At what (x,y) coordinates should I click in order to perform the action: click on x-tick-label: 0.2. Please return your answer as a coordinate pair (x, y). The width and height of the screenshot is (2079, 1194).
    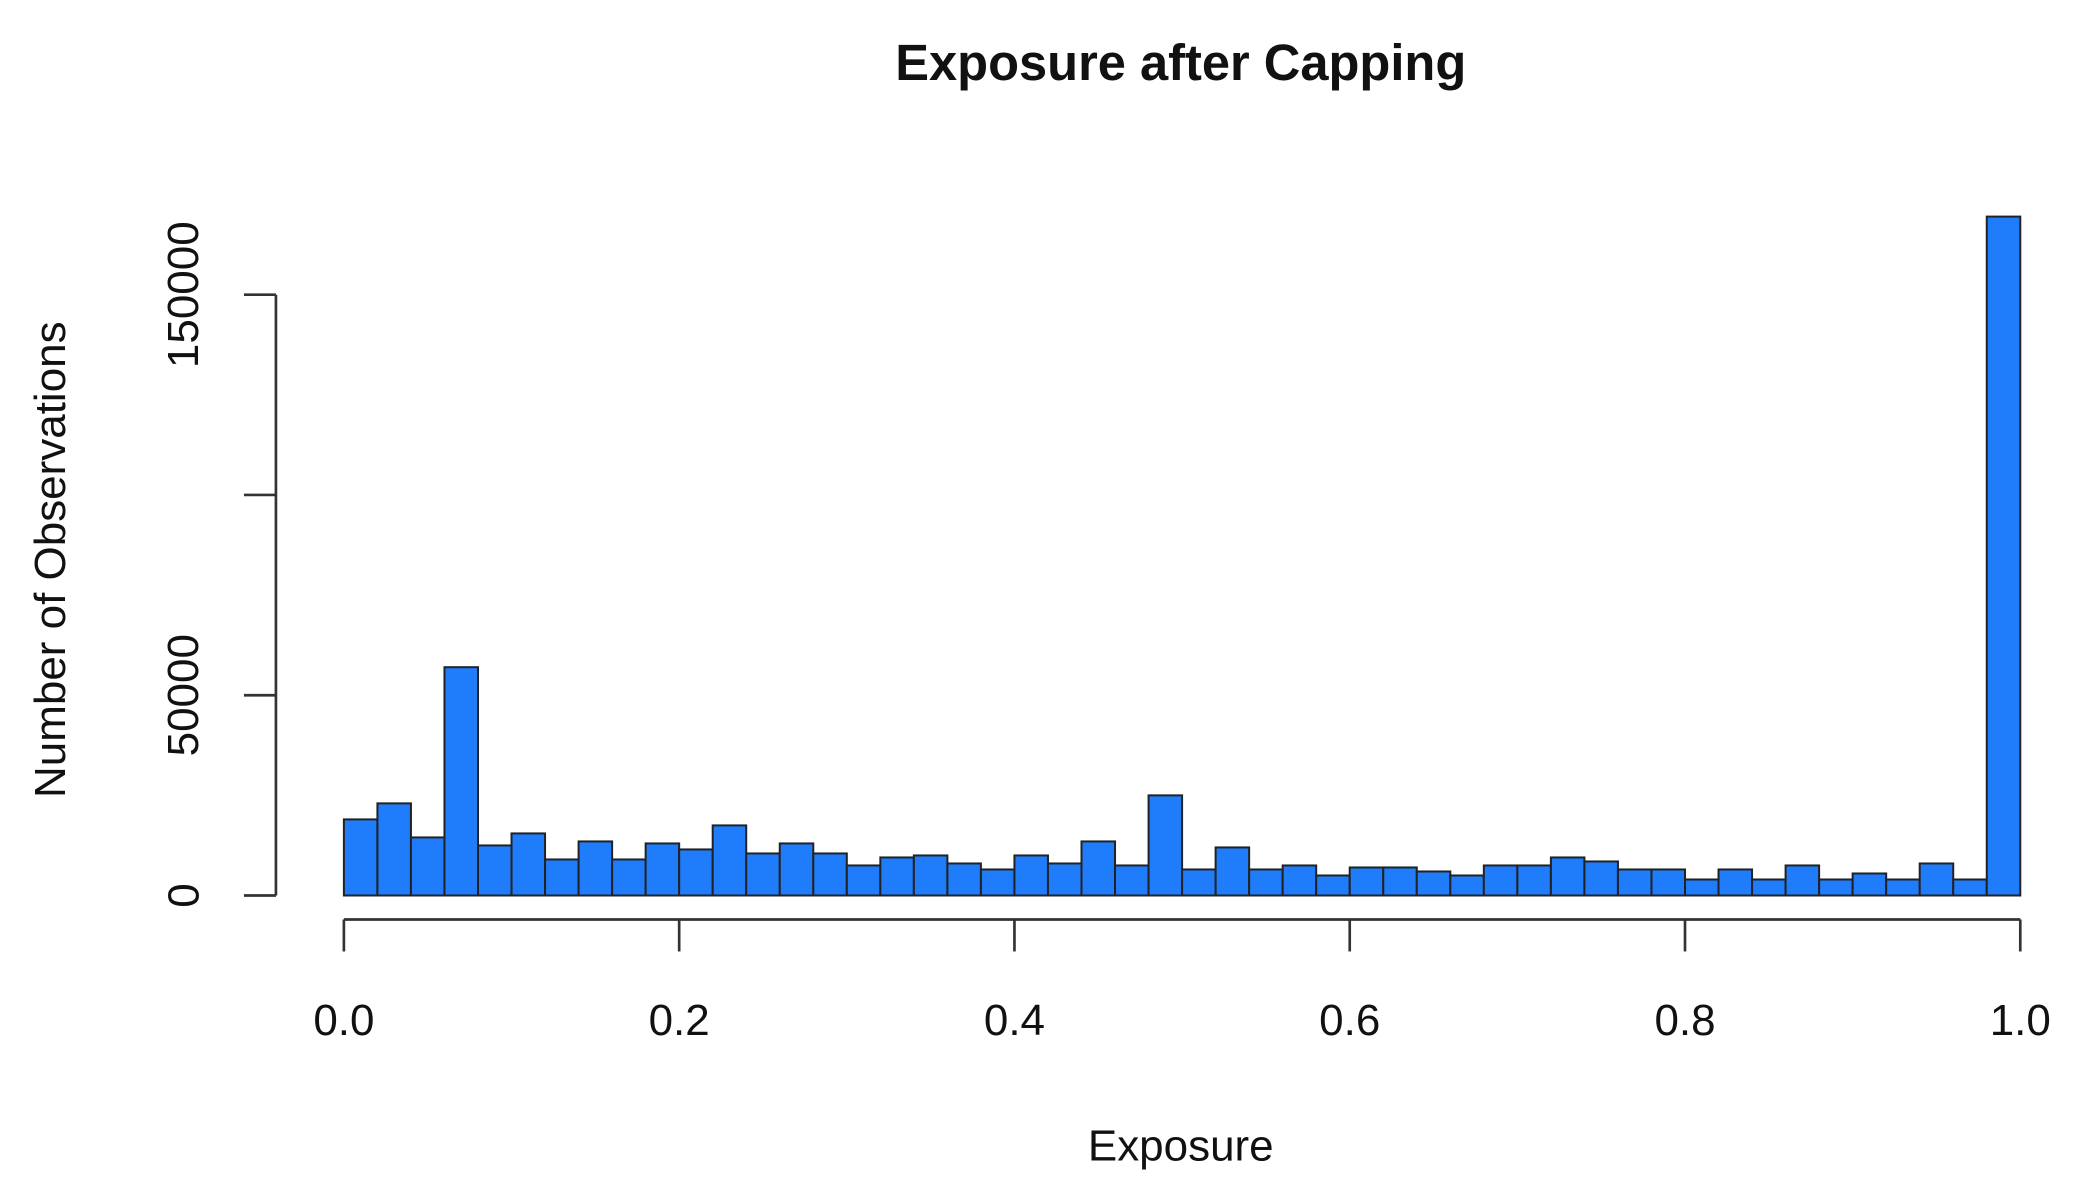
    Looking at the image, I should click on (679, 1020).